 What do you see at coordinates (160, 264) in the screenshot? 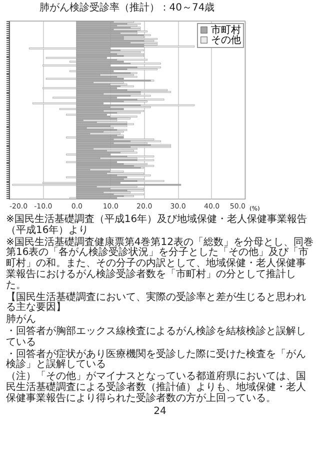
I see `text: ※国民生活基礎調査健康票第4巻第12表の「総数」を分母とし、同巻第16表の「各がん検診受診状況」を分子とした「その他」及び「市町村」の和。また、その分子の内訳として、地域保健・老人保健事業報告におけるがん検診受診者数を「市町村」の分として推計した。` at bounding box center [160, 264].